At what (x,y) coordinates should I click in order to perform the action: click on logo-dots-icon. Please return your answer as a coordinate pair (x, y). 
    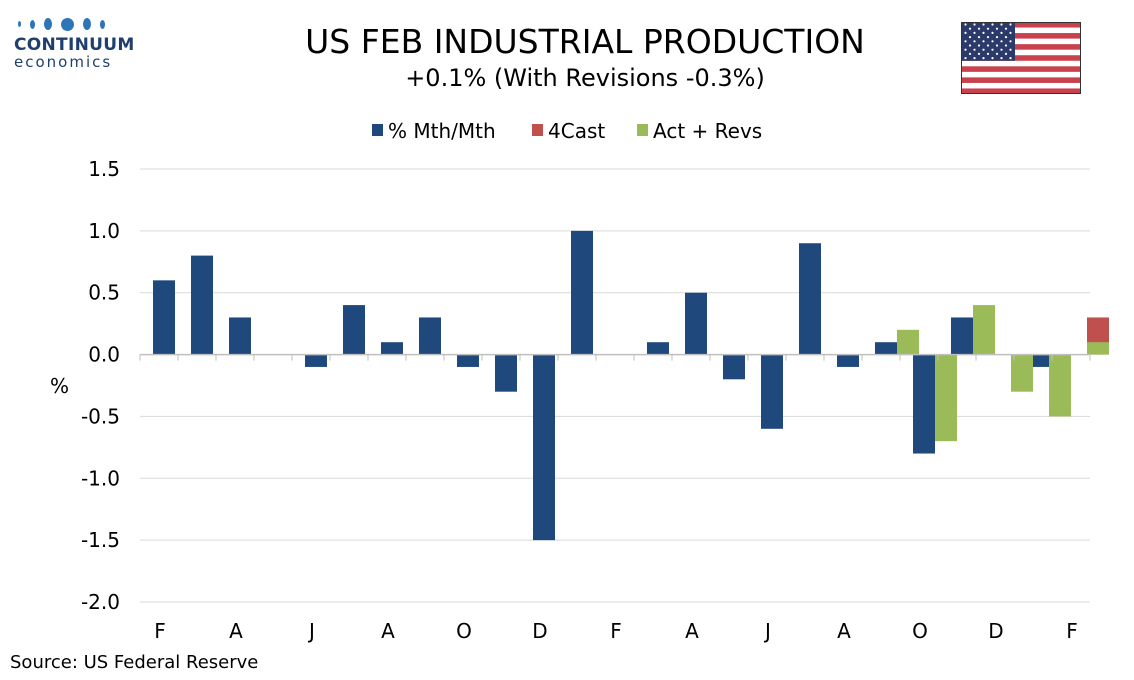
    Looking at the image, I should click on (76, 24).